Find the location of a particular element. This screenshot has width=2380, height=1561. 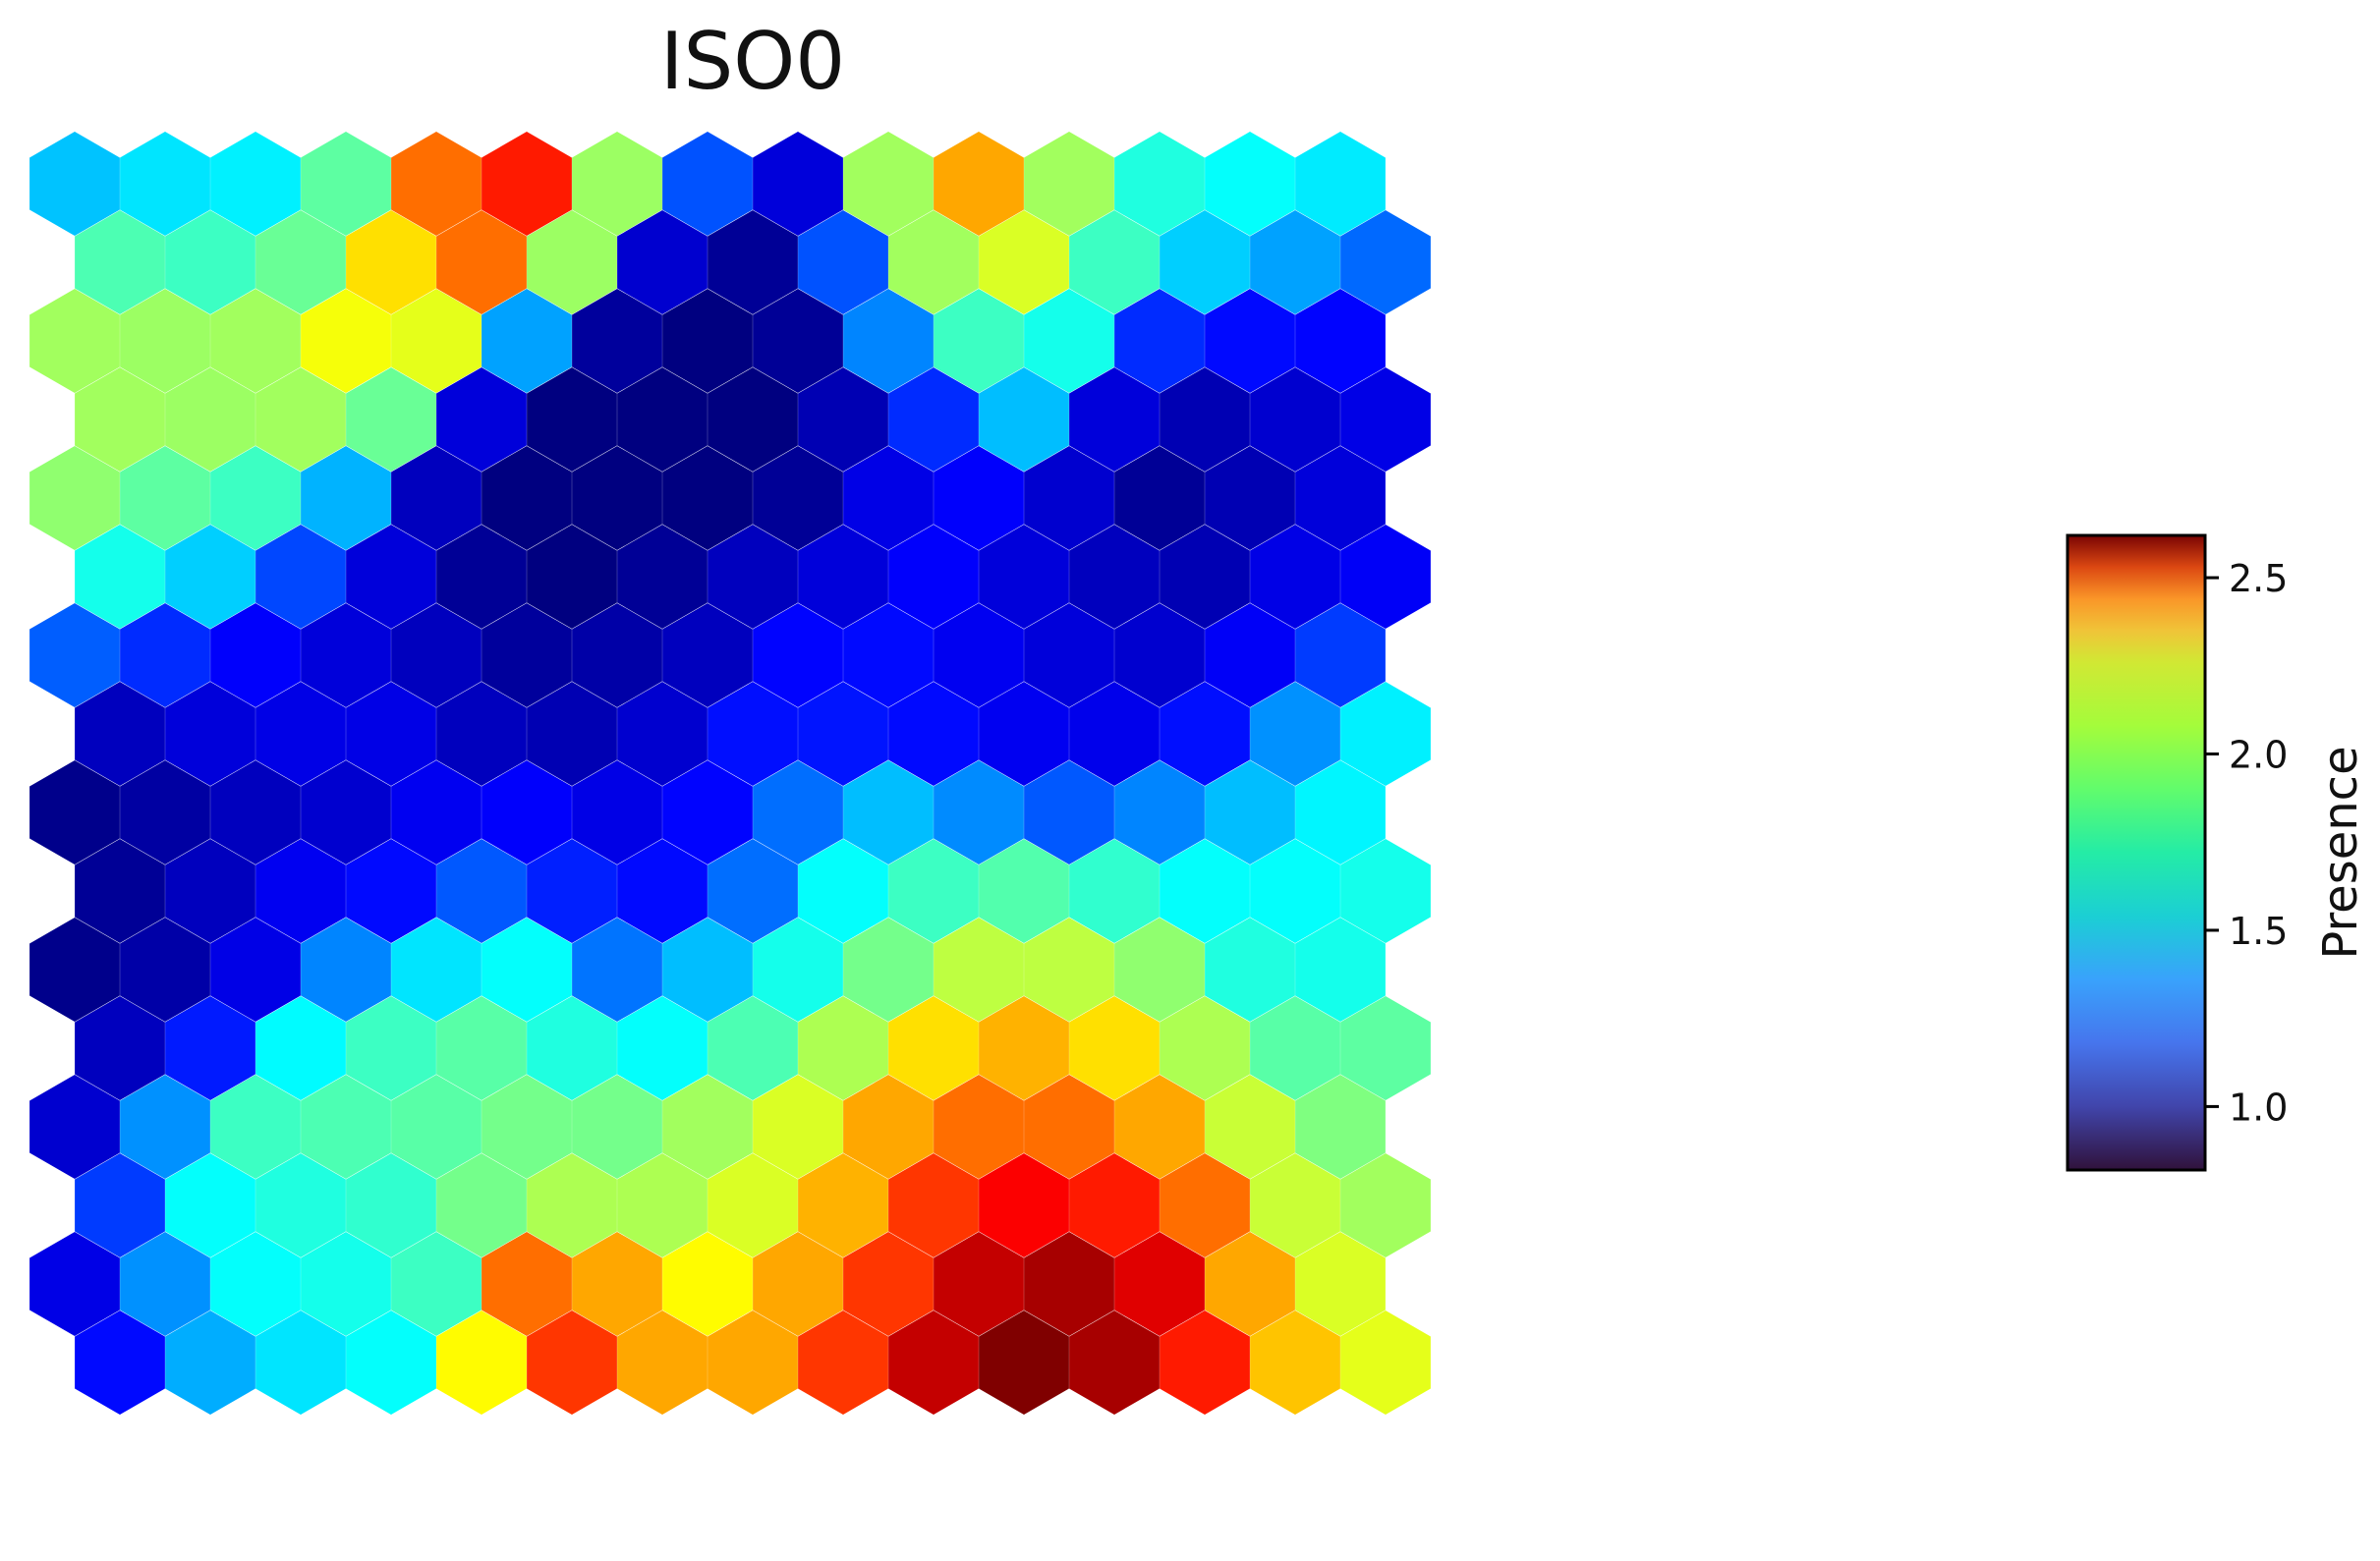

colorbar-fill is located at coordinates (2136, 852).